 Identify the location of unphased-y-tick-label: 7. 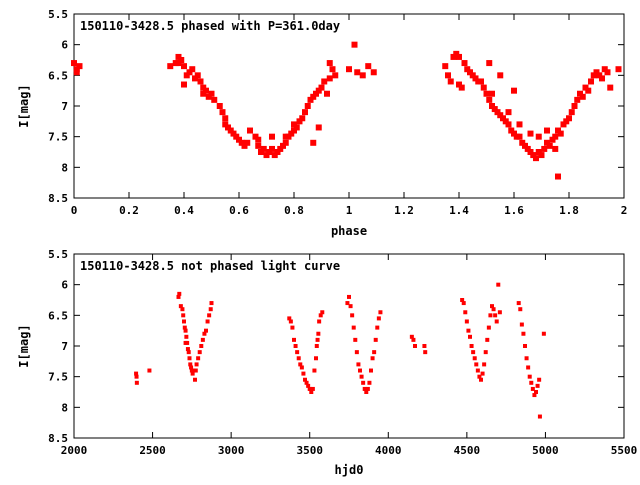
(64, 346).